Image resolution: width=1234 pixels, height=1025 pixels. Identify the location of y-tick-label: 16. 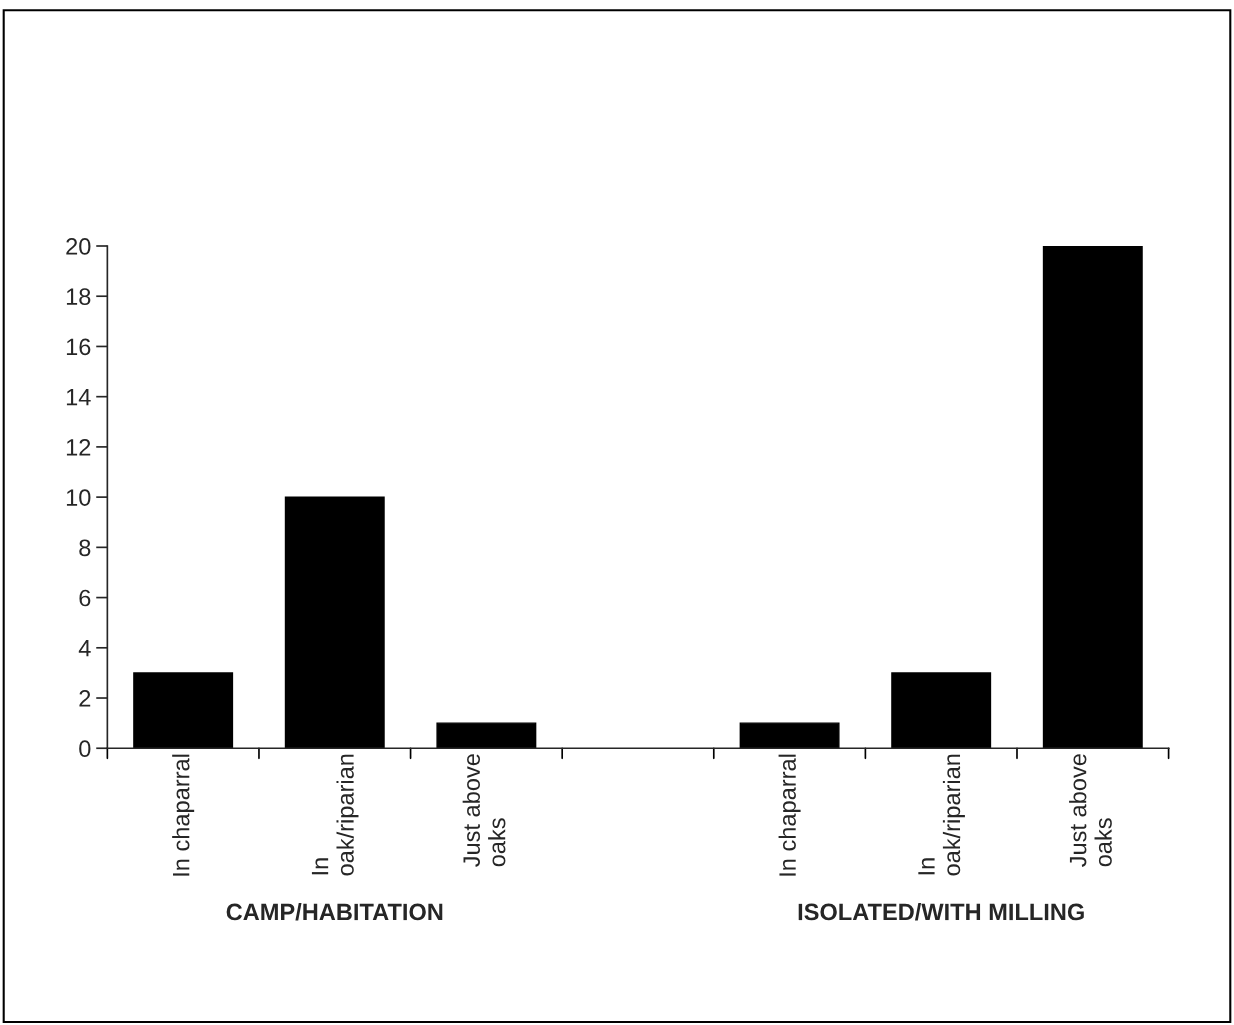
(78, 347).